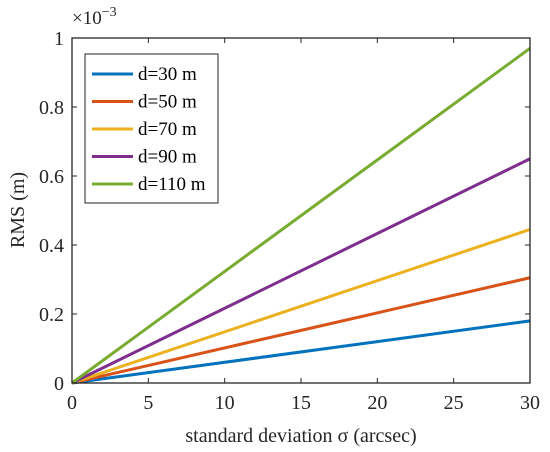 The height and width of the screenshot is (452, 550). What do you see at coordinates (148, 403) in the screenshot?
I see `x-tick-label: 5` at bounding box center [148, 403].